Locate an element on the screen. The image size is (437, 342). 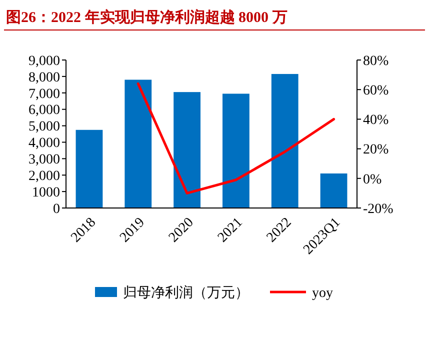
y-tick-label: 5,000 is located at coordinates (44, 127).